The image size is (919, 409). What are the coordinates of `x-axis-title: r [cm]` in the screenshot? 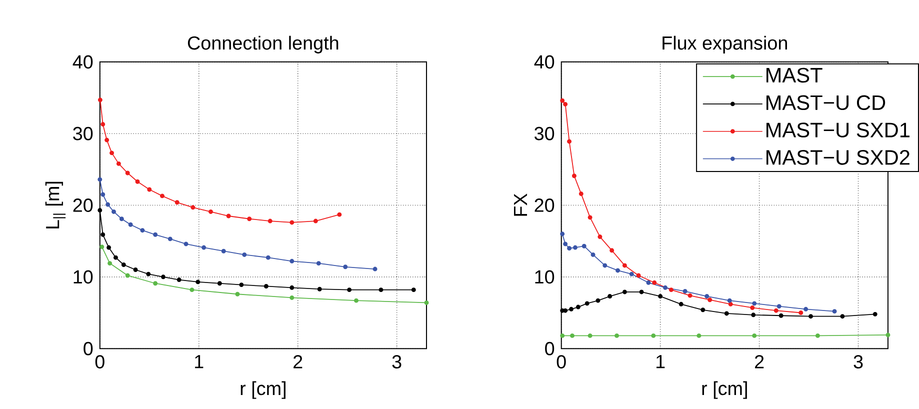 It's located at (263, 391).